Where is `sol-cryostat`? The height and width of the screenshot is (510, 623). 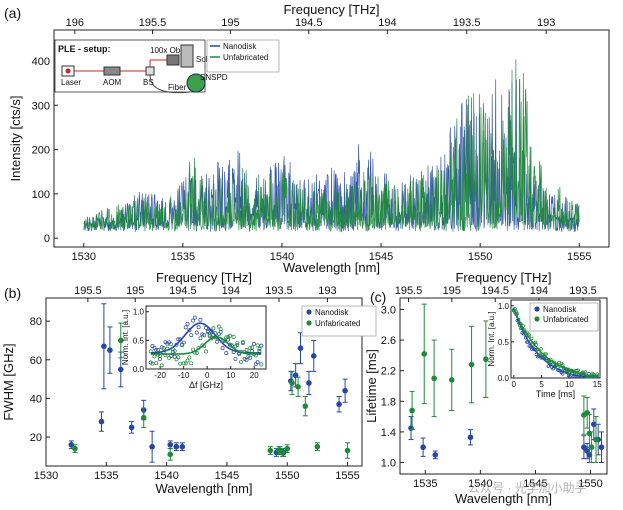 sol-cryostat is located at coordinates (187, 56).